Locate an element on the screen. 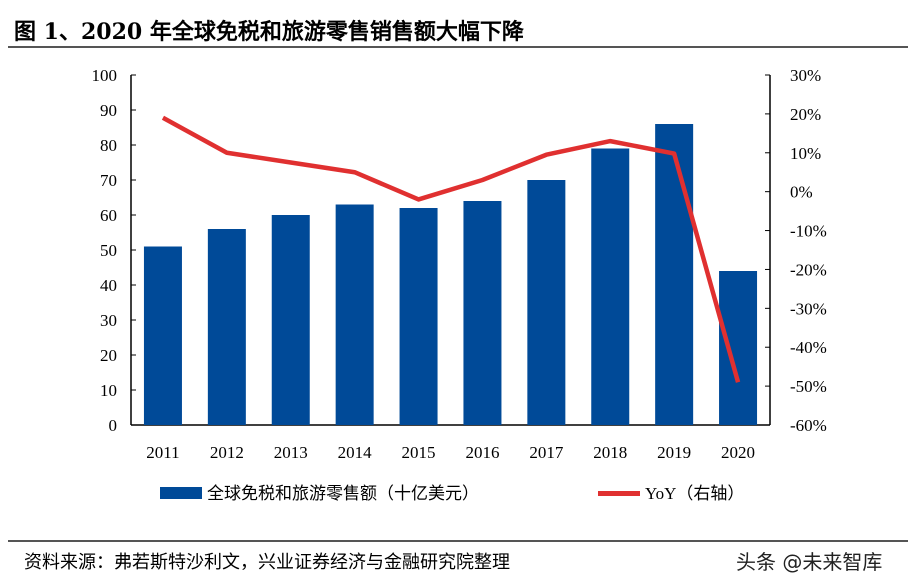 The image size is (915, 587). watermark: 头条 @未来智库 is located at coordinates (809, 562).